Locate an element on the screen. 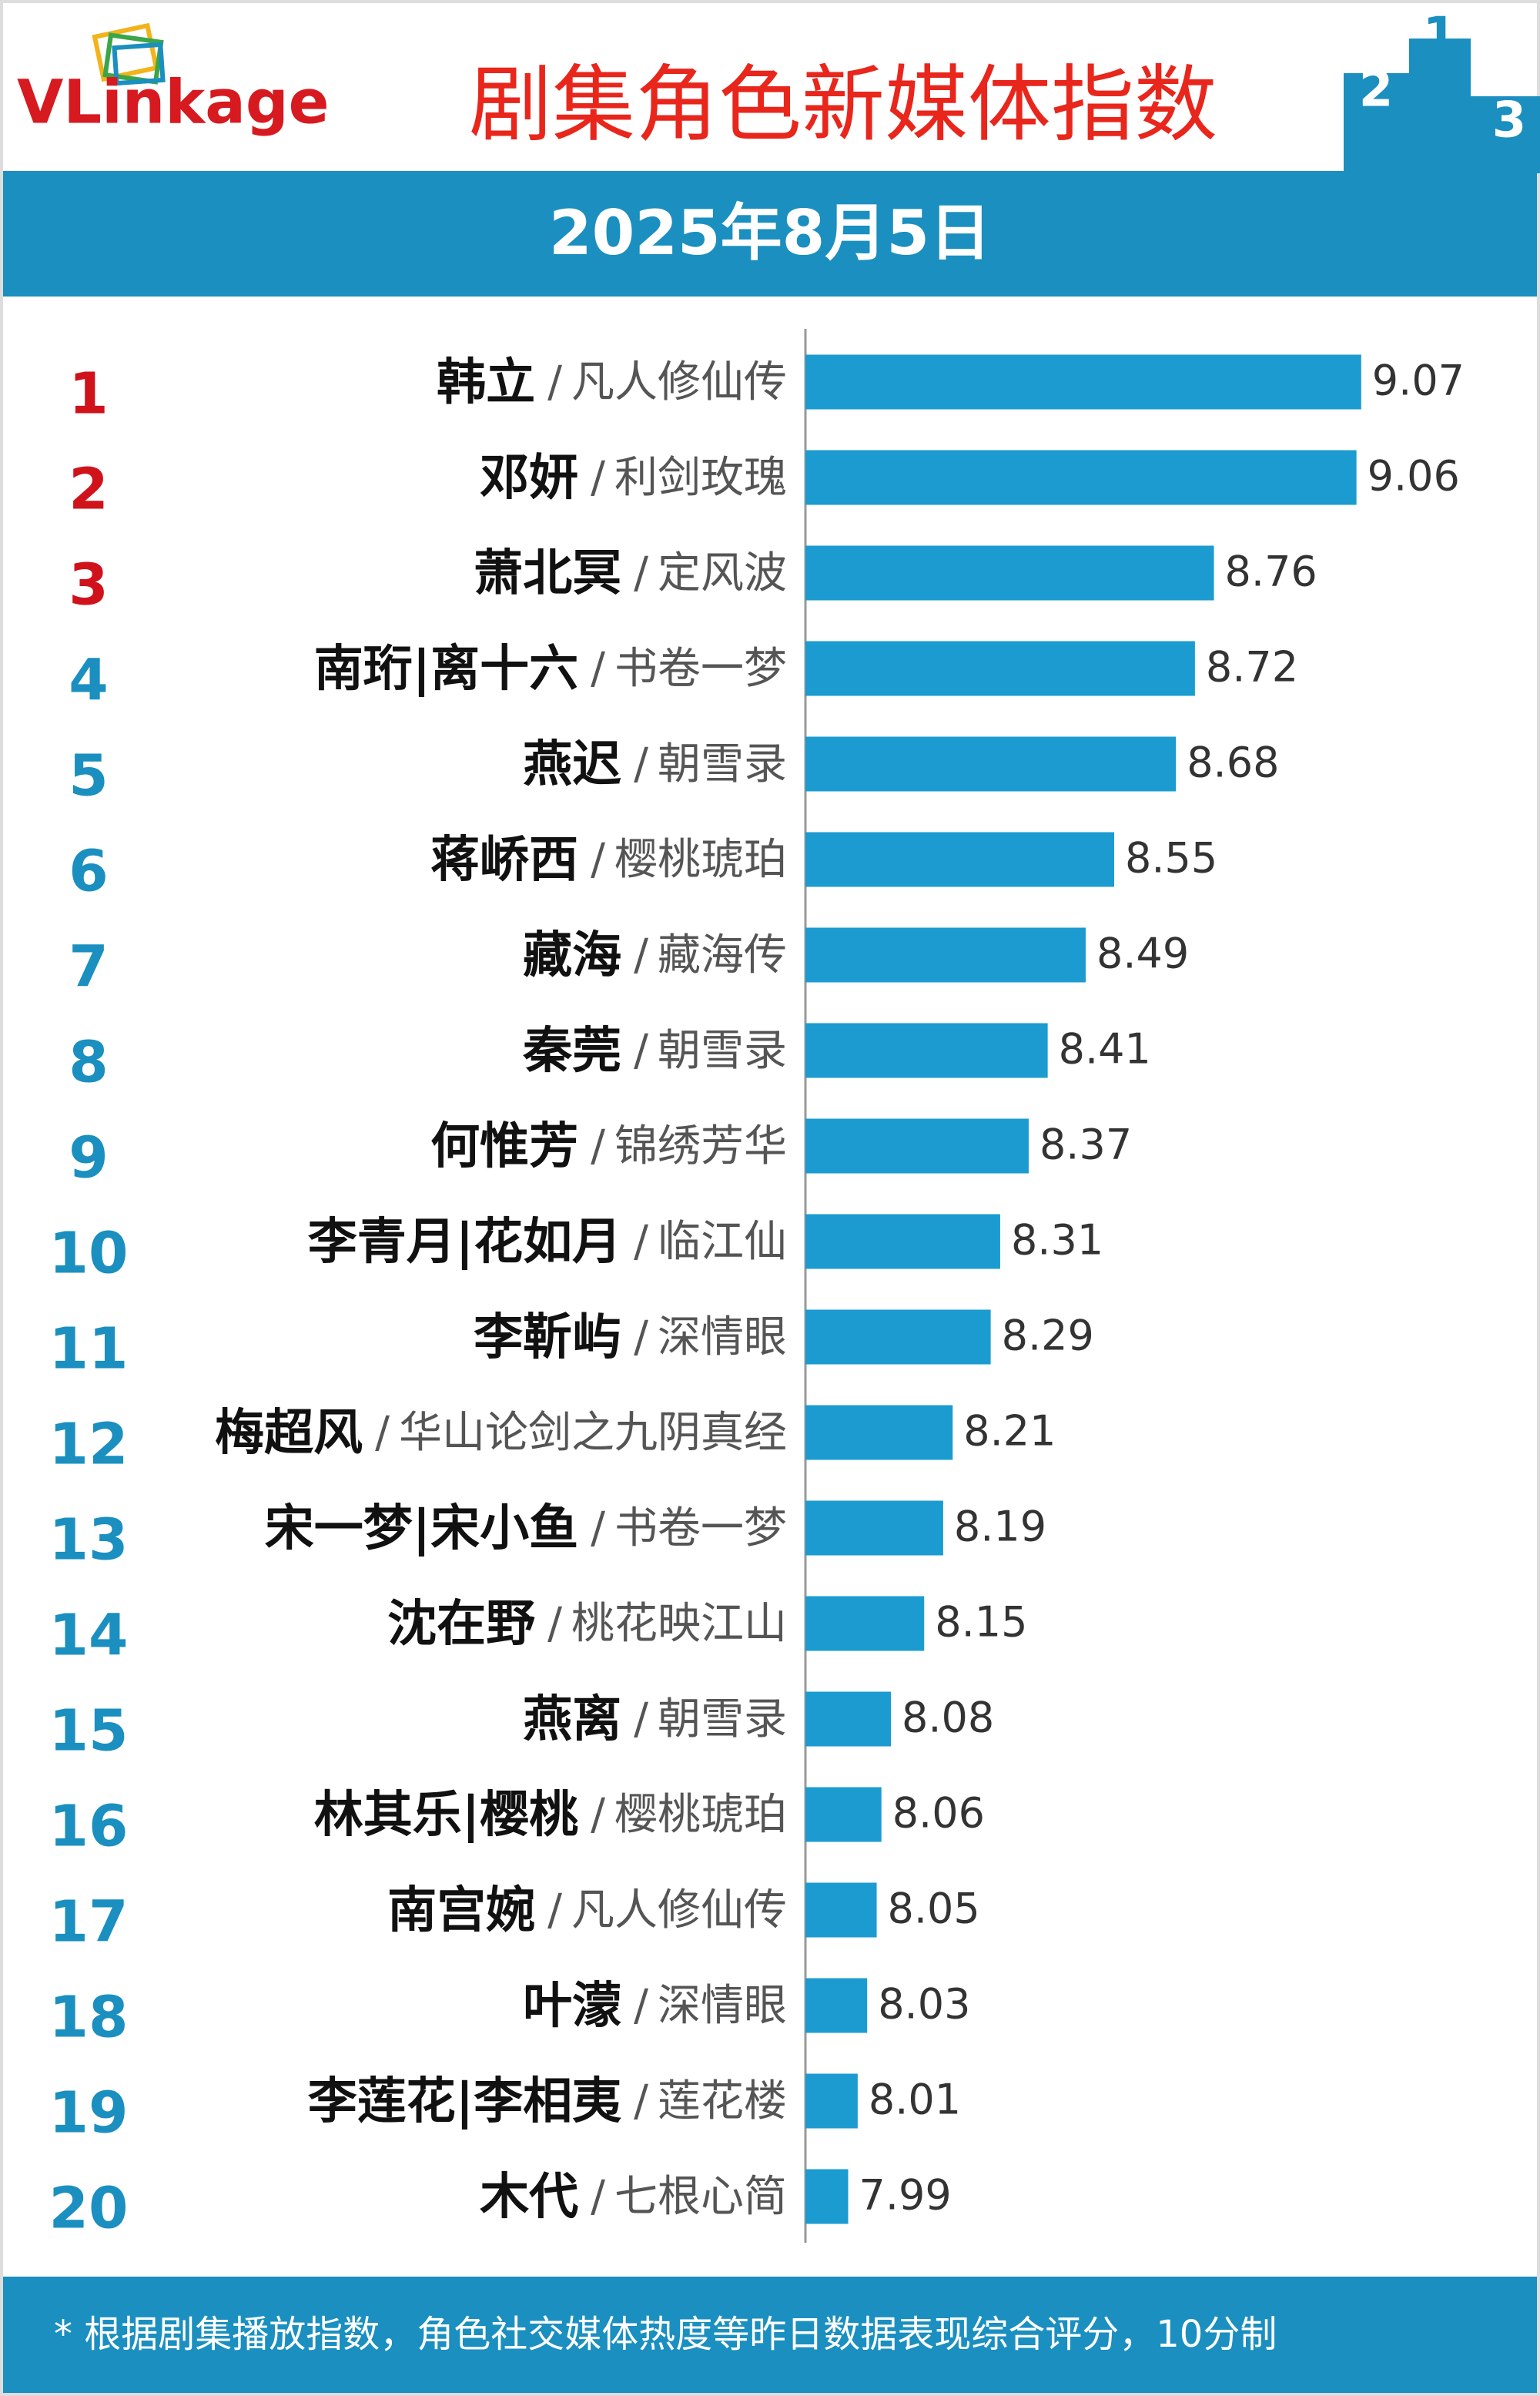  drama-name: 利剑玫瑰 is located at coordinates (700, 478).